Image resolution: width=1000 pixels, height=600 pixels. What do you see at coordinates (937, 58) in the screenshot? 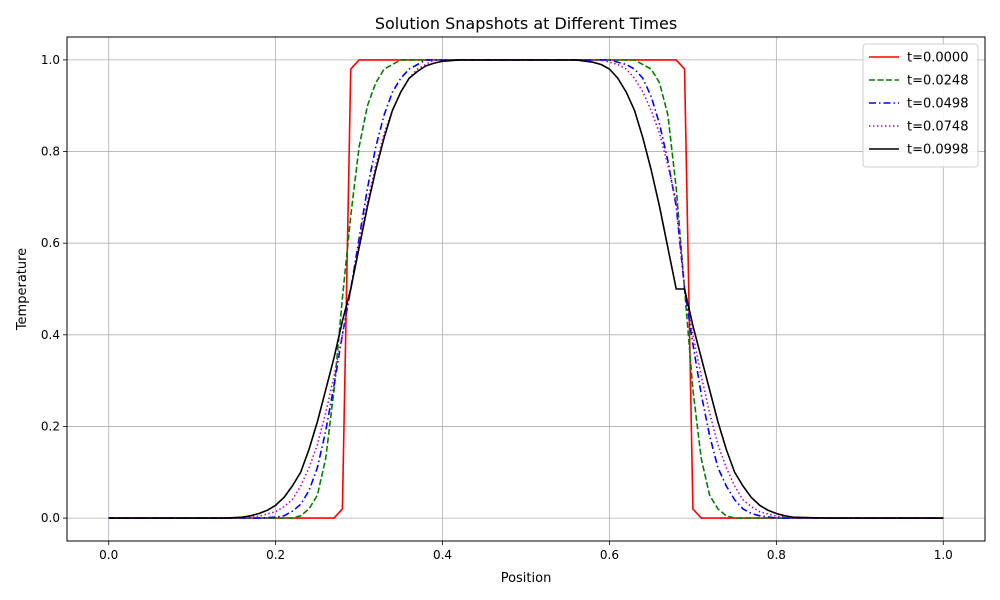
I see `legend-label-1: t=0.0000` at bounding box center [937, 58].